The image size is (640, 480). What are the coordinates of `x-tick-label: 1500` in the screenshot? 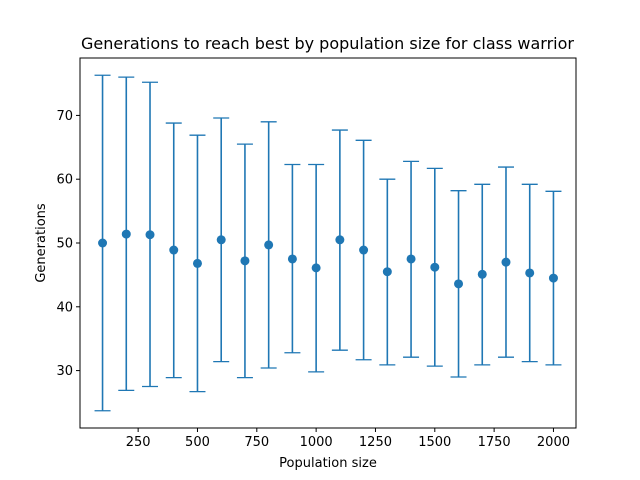 It's located at (434, 442).